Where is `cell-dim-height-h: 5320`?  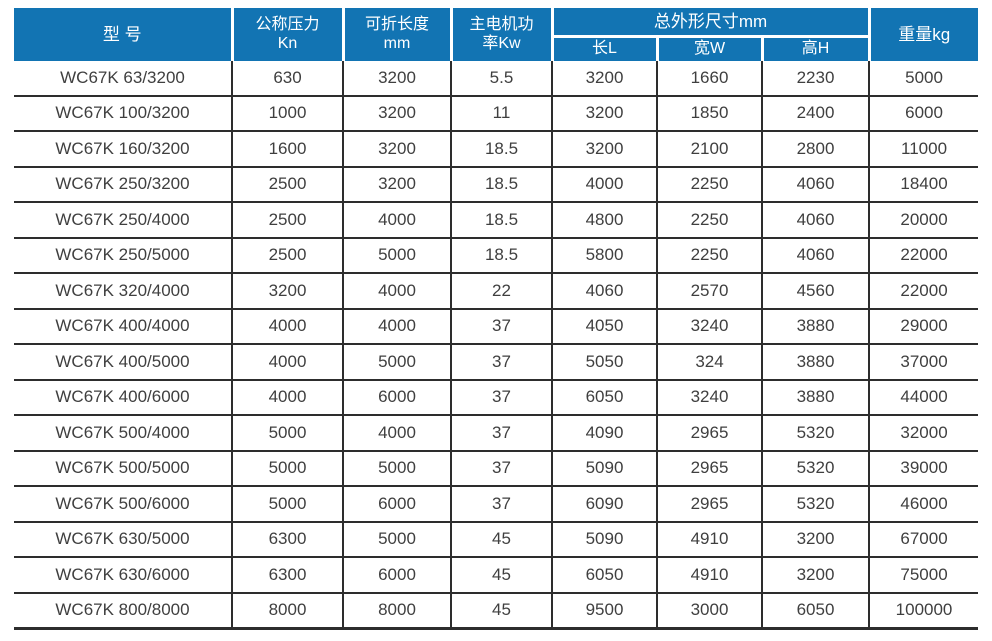
cell-dim-height-h: 5320 is located at coordinates (816, 504).